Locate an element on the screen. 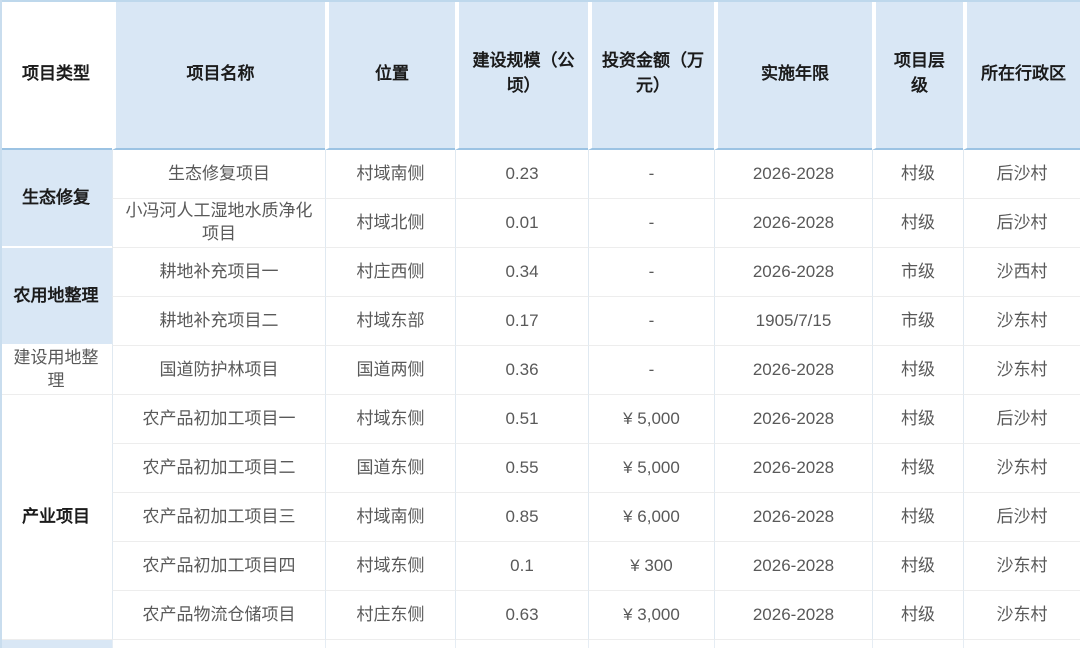 This screenshot has height=648, width=1080. project-type-group-cell: 建设用地整理 is located at coordinates (56, 370).